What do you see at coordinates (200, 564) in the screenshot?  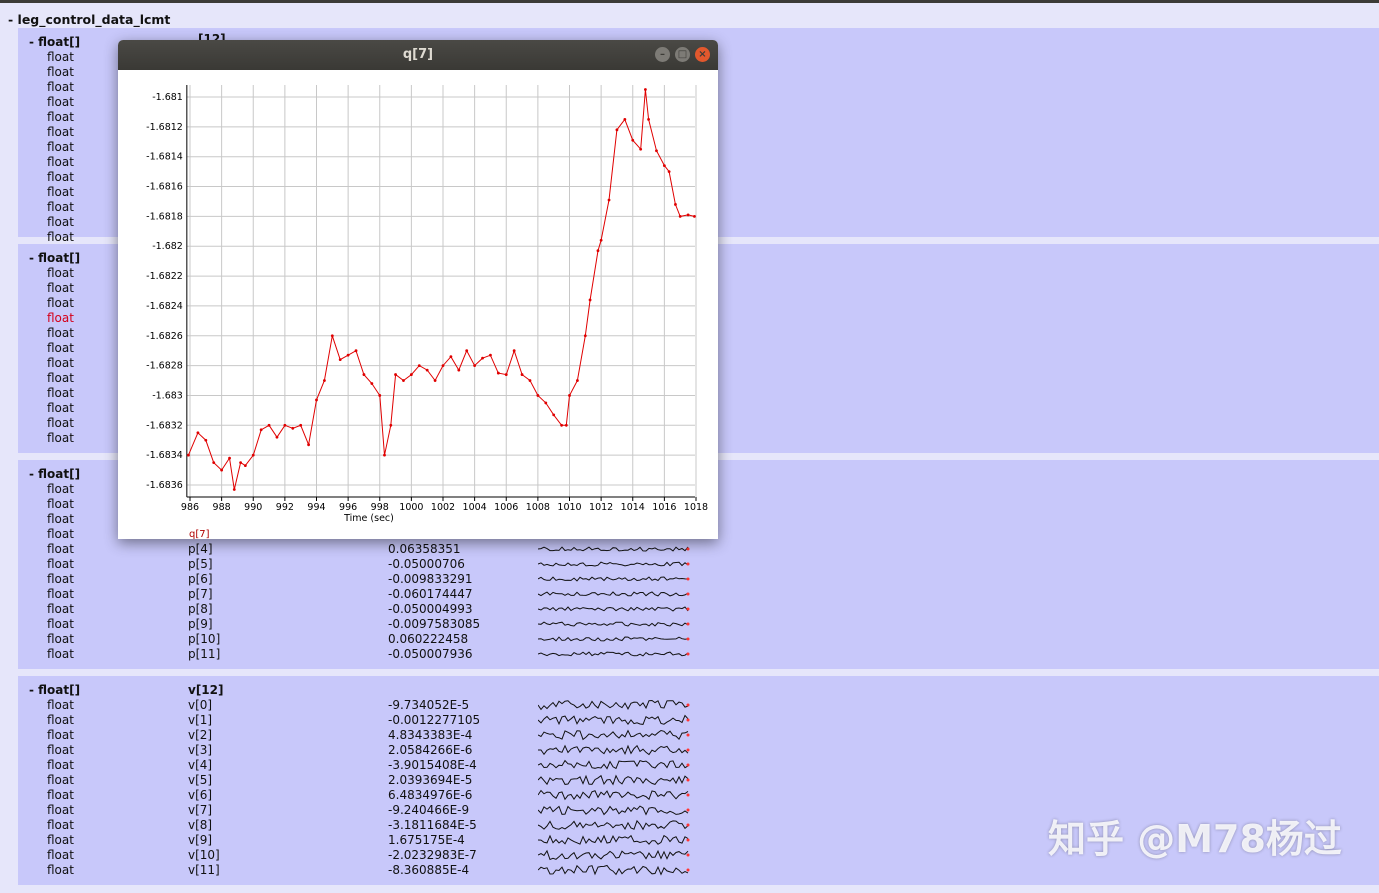 I see `field-name: p[5]` at bounding box center [200, 564].